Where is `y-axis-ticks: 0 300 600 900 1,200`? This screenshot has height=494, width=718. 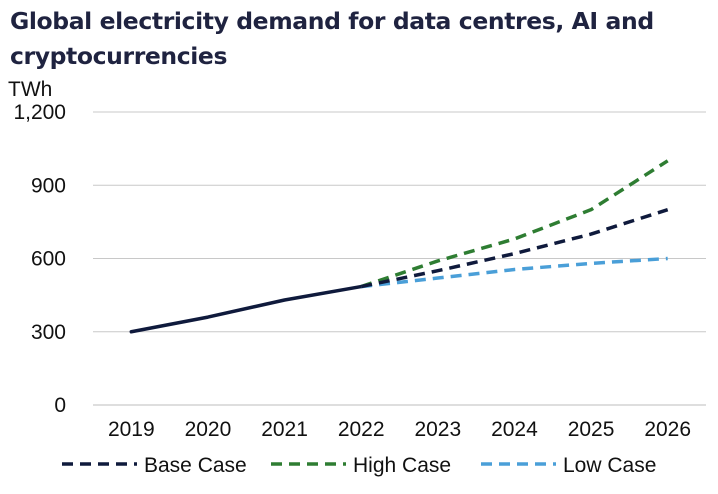 y-axis-ticks: 0 300 600 900 1,200 is located at coordinates (39, 259).